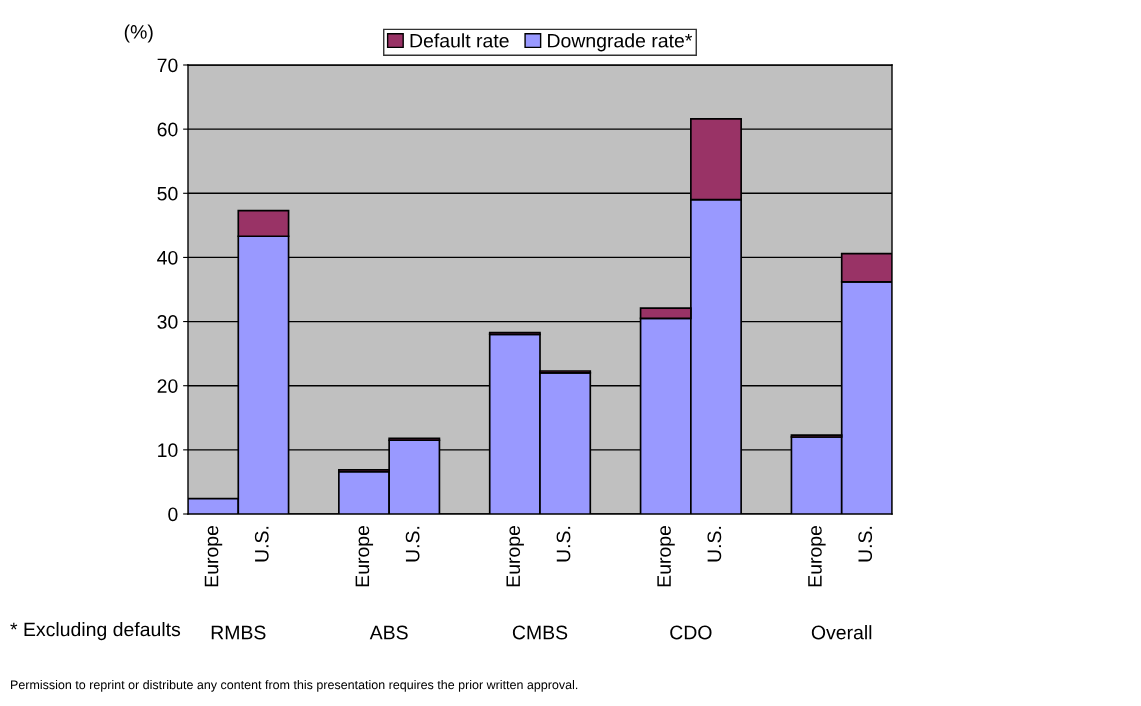 Image resolution: width=1141 pixels, height=706 pixels. What do you see at coordinates (173, 514) in the screenshot?
I see `y-tick-label: 0` at bounding box center [173, 514].